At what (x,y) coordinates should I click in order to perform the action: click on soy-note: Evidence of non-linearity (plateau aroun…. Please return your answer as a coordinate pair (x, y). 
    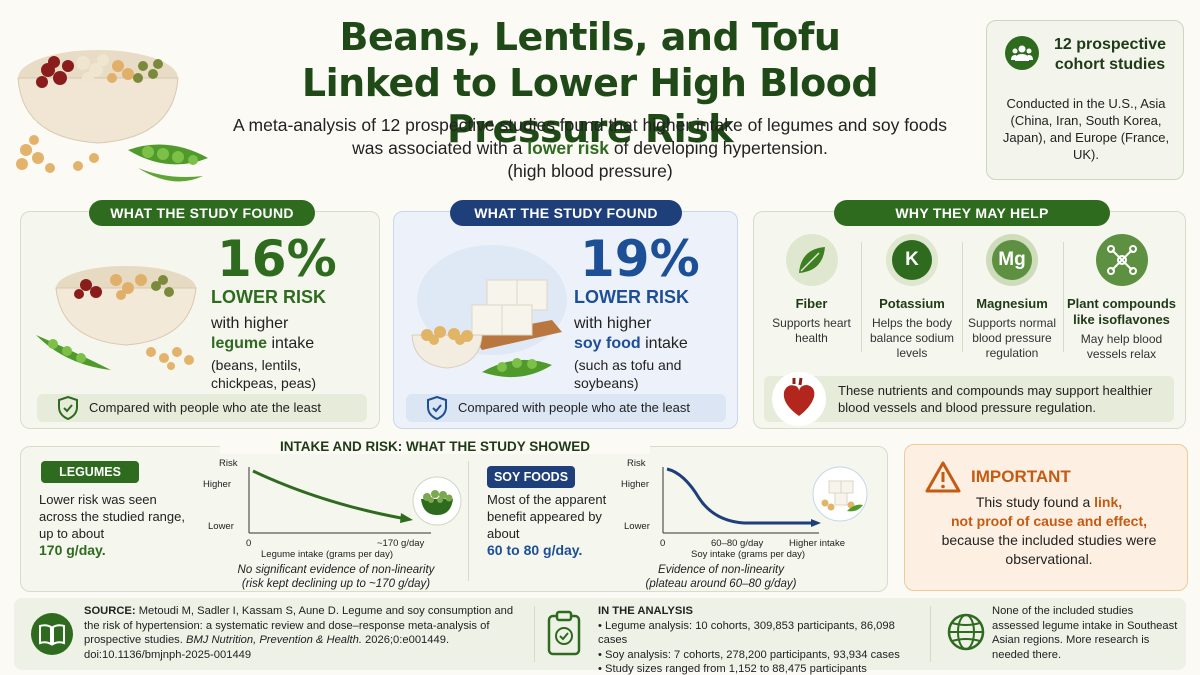
    Looking at the image, I should click on (721, 577).